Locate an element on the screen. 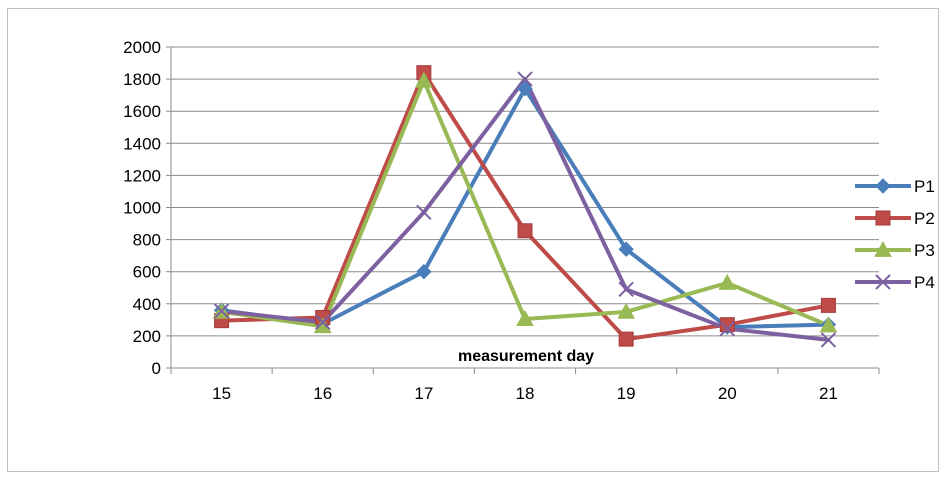  y-tick-label: 0 is located at coordinates (156, 368).